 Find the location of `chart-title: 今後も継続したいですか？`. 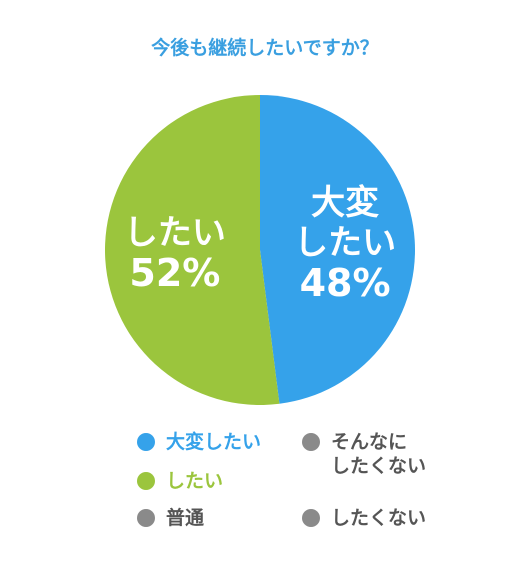

chart-title: 今後も継続したいですか？ is located at coordinates (265, 48).